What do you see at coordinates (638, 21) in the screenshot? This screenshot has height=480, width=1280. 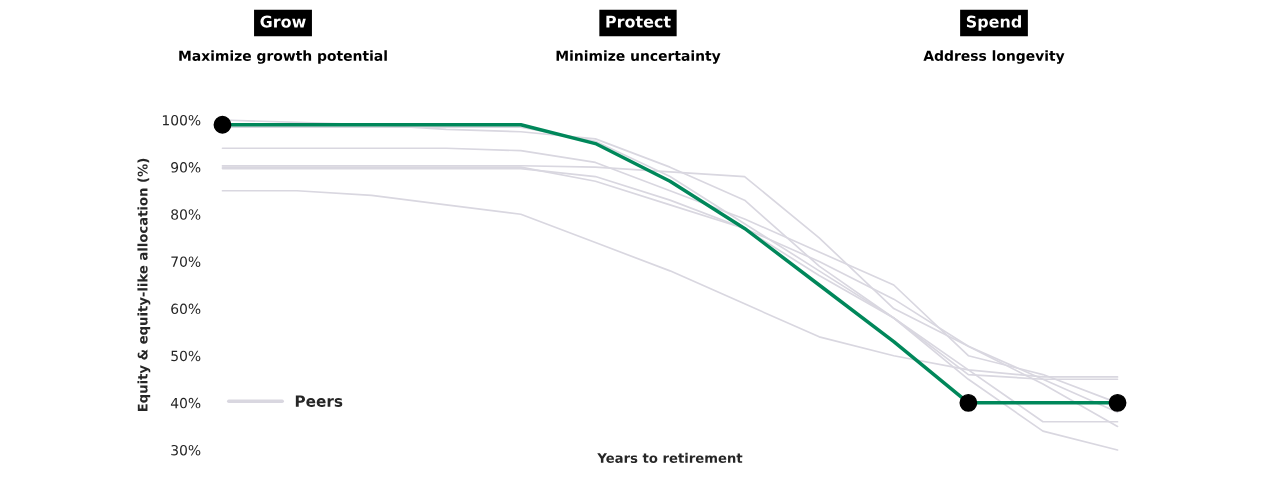 I see `text: Protect` at bounding box center [638, 21].